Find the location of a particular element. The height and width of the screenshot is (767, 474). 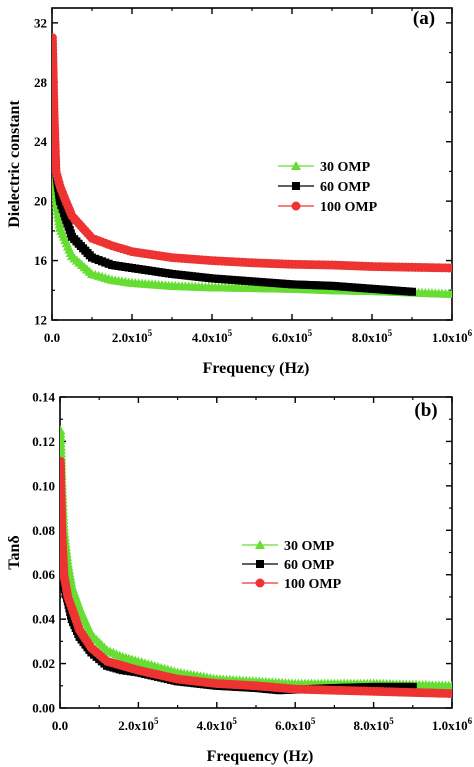

y-tick-label: 0.00 is located at coordinates (43, 708).